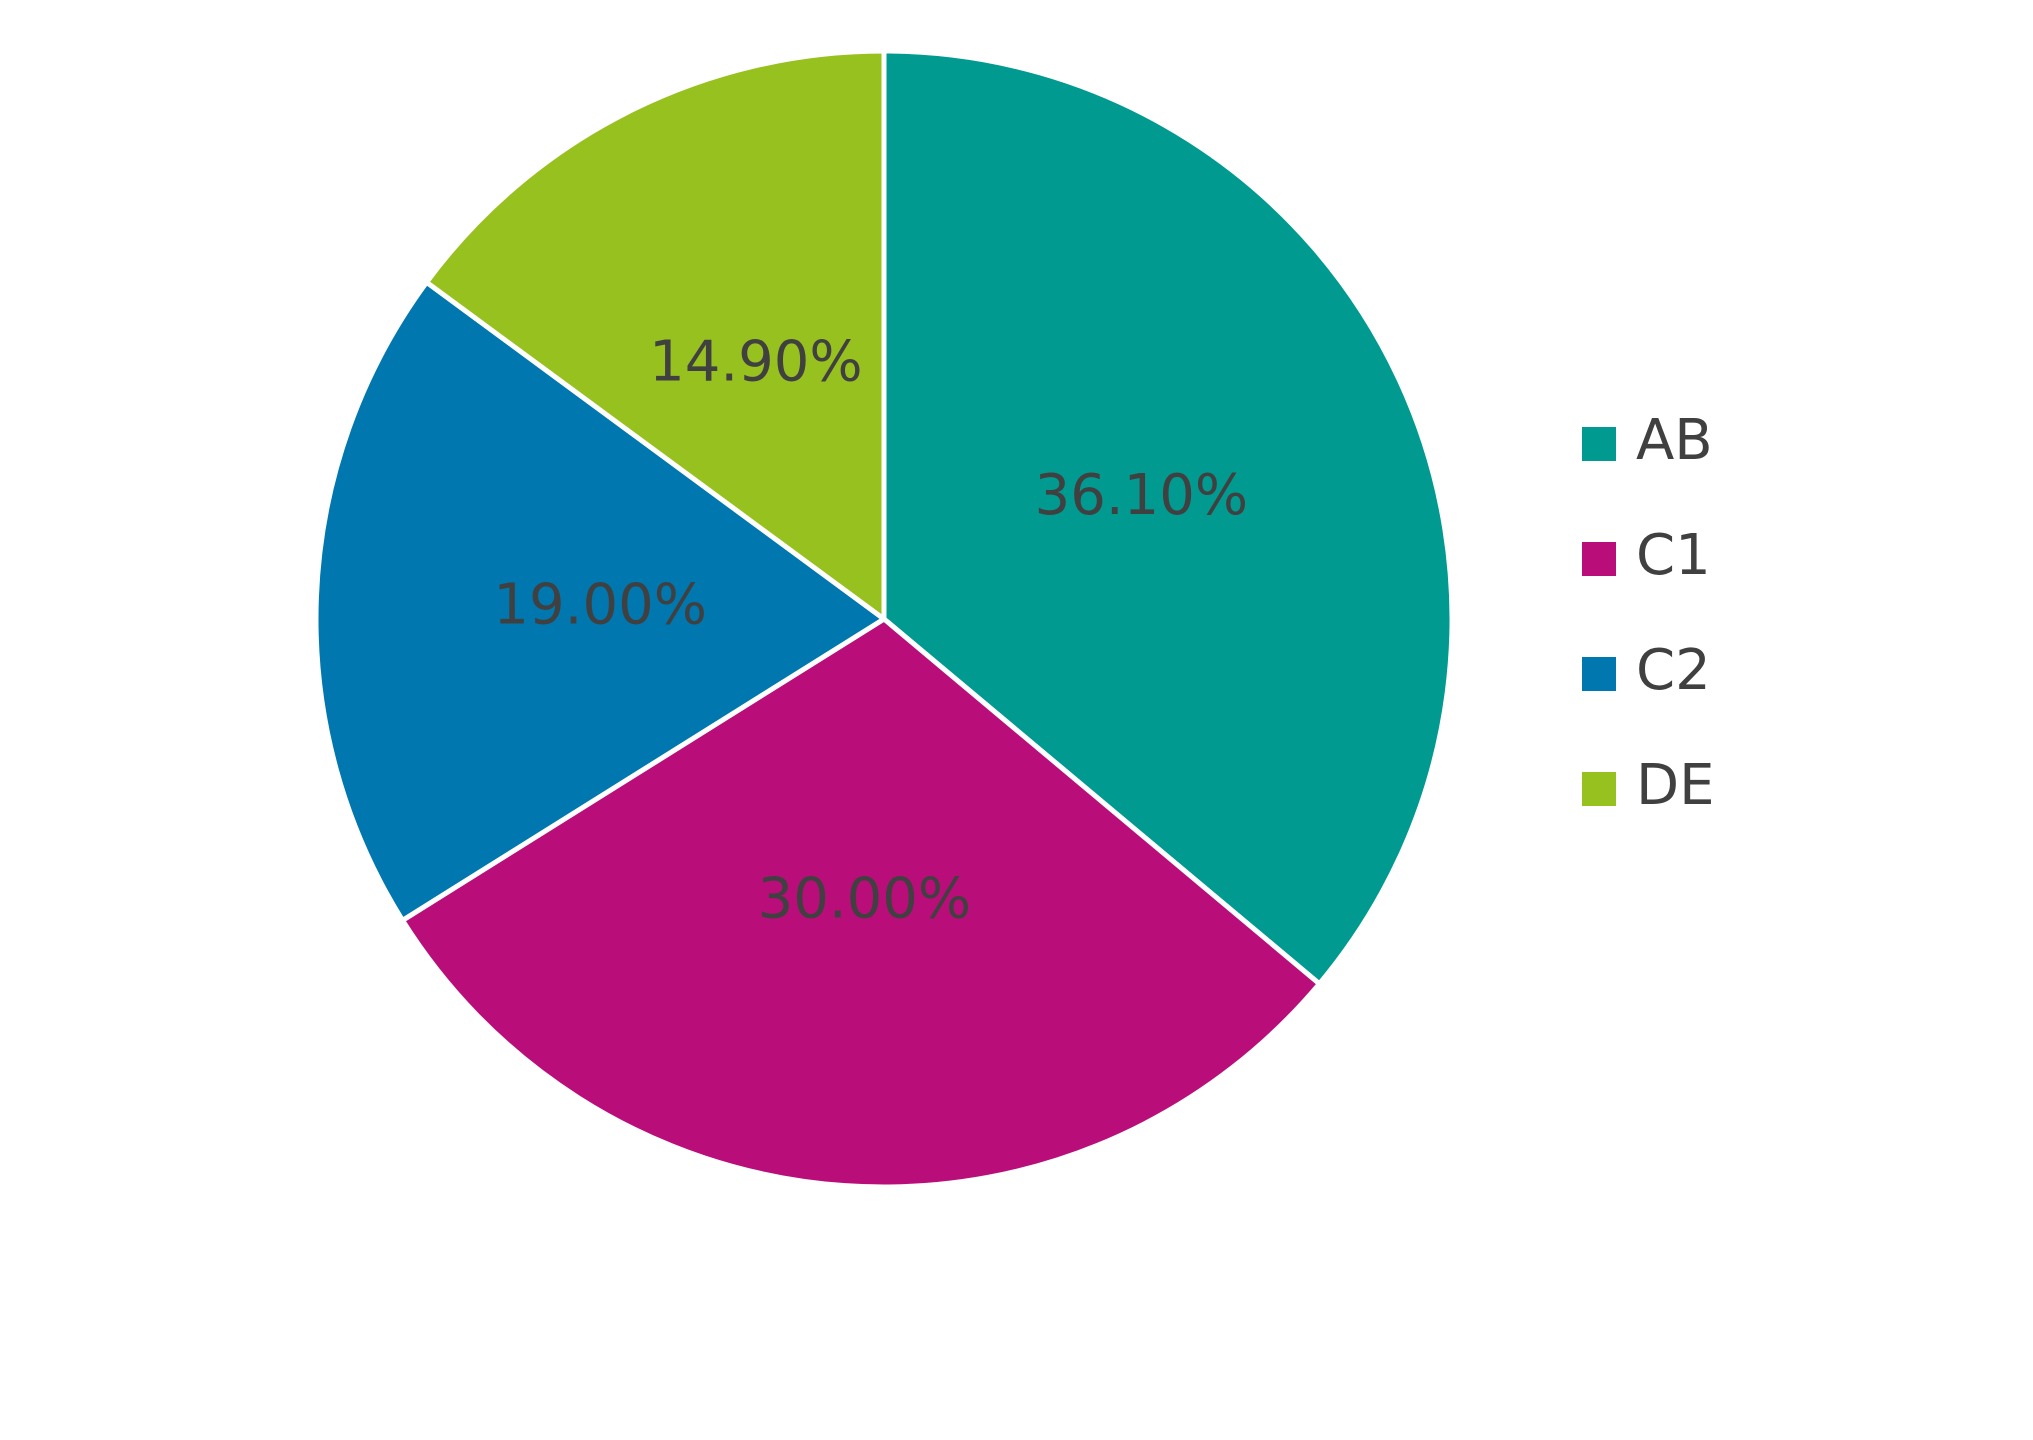 This screenshot has height=1440, width=2033. Describe the element at coordinates (1675, 785) in the screenshot. I see `legend-label: DE` at that location.